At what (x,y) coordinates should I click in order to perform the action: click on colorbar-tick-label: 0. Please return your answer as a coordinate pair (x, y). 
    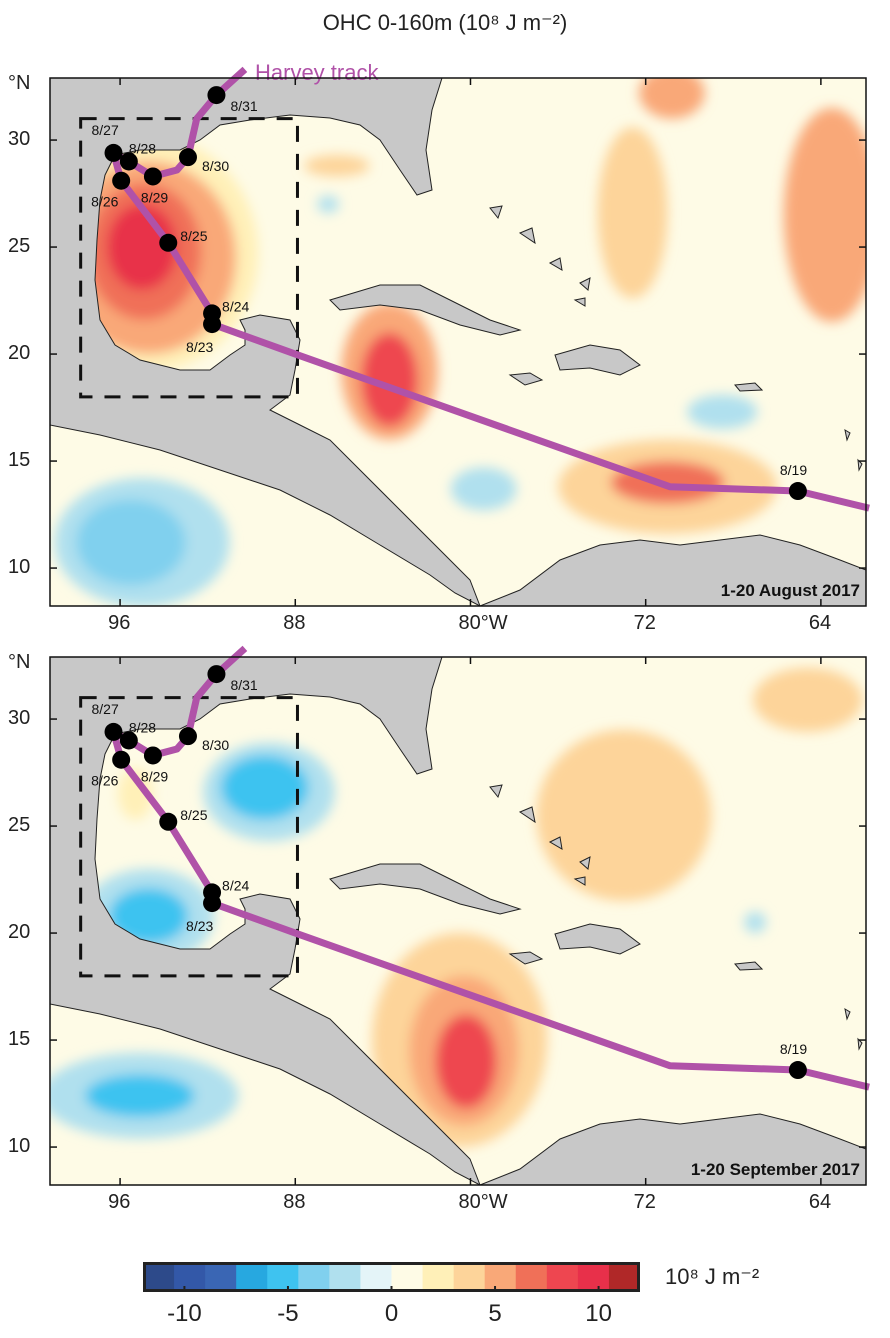
    Looking at the image, I should click on (391, 1313).